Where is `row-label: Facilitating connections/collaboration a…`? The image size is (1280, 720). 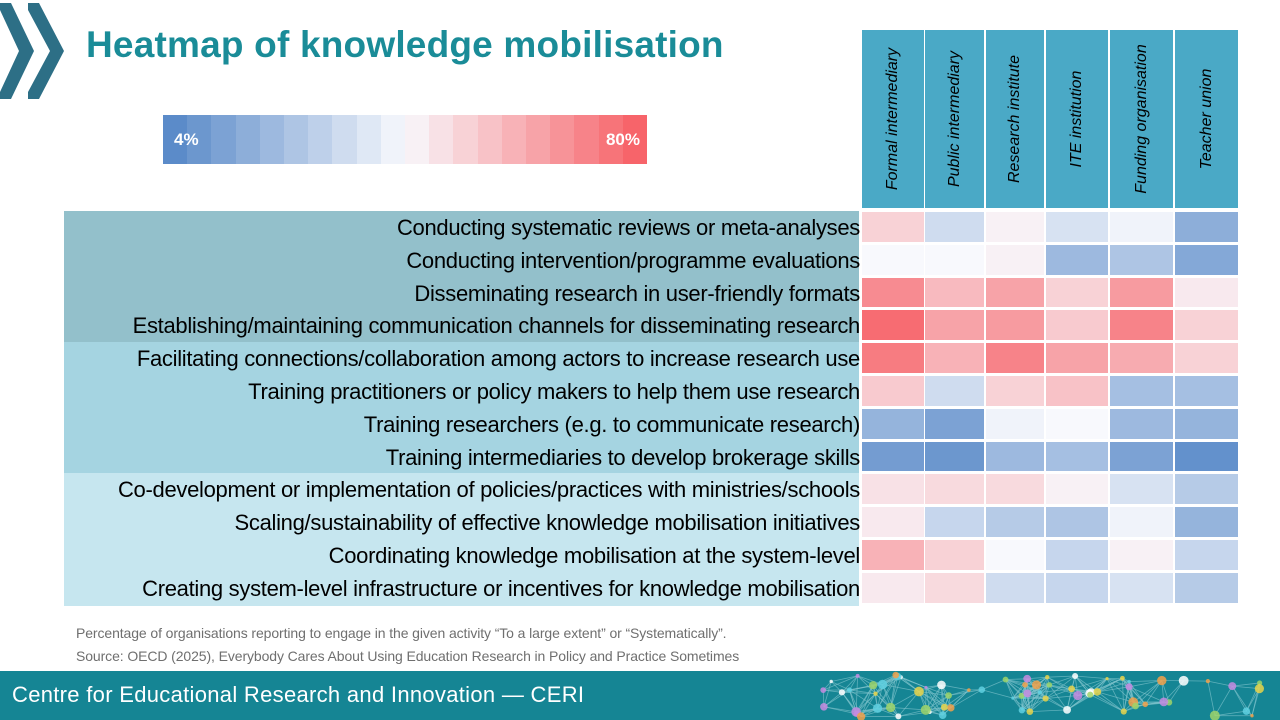 row-label: Facilitating connections/collaboration a… is located at coordinates (498, 359).